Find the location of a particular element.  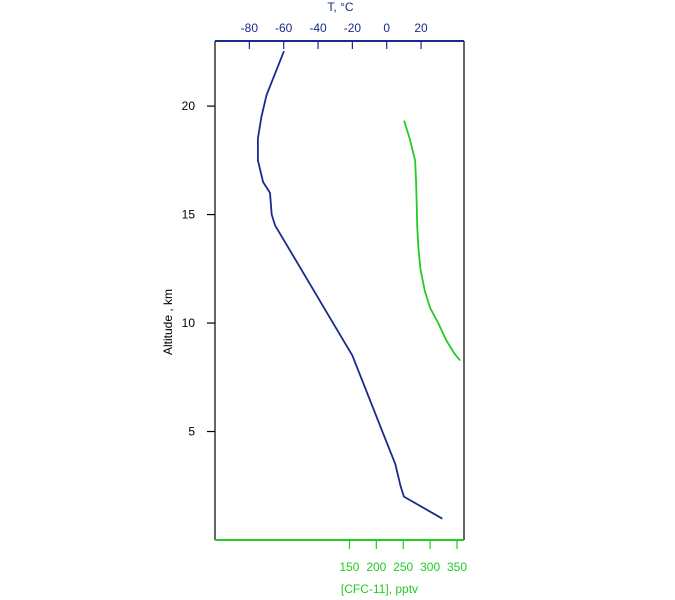

top-x-tick-label: -80 is located at coordinates (250, 28).